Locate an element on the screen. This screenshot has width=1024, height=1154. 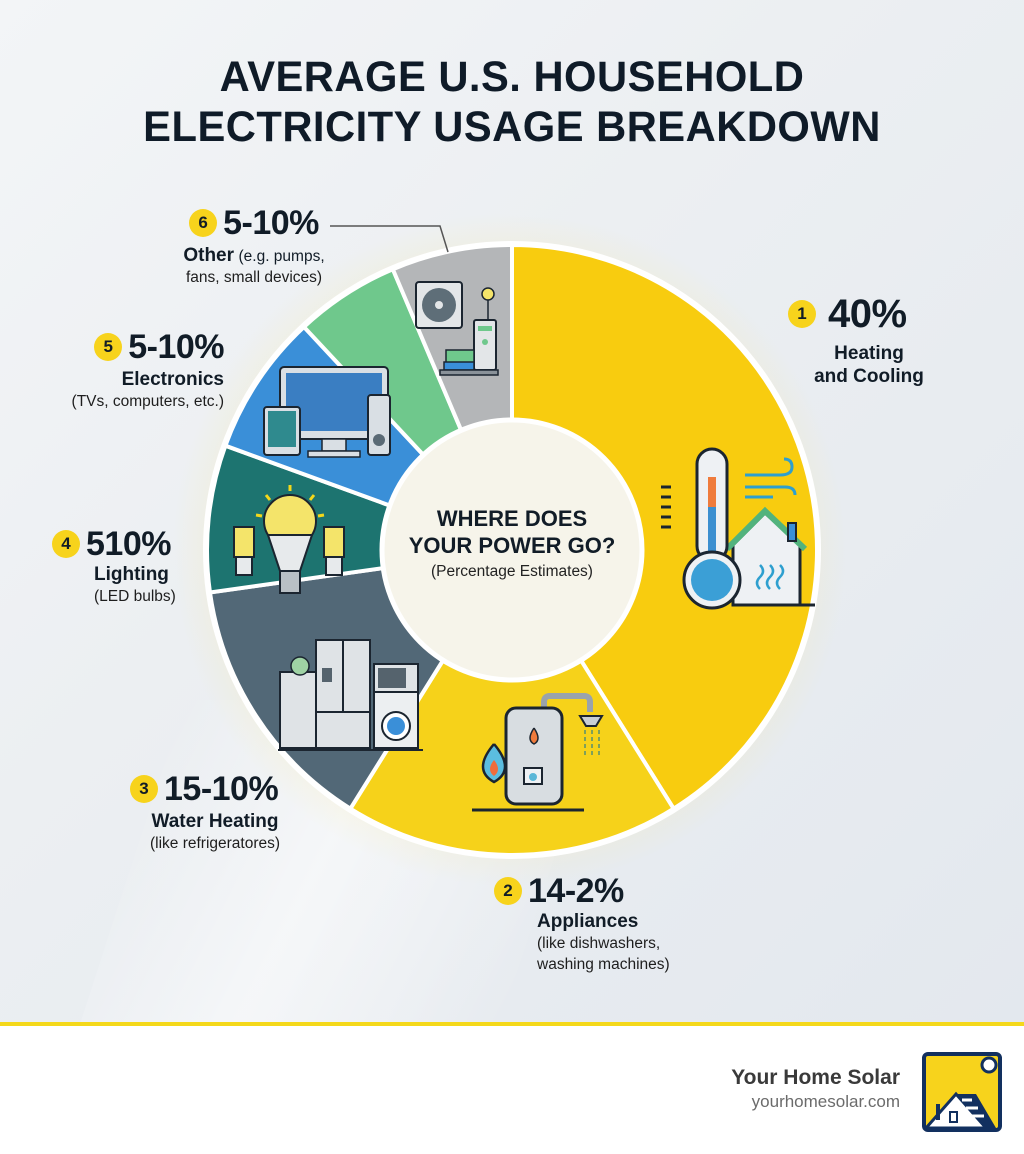
category-label: Appliances is located at coordinates (588, 921).